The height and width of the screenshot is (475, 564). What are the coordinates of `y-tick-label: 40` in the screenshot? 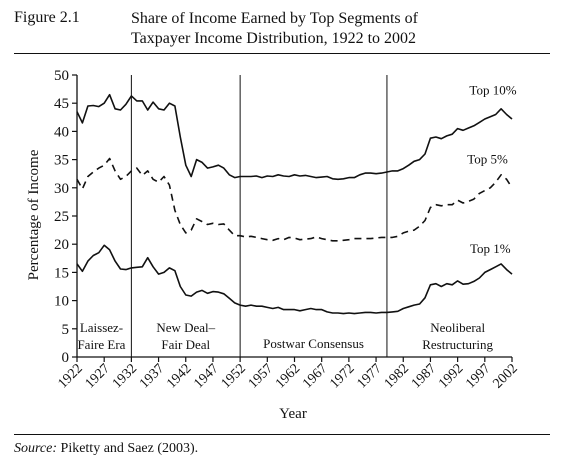 It's located at (61, 132).